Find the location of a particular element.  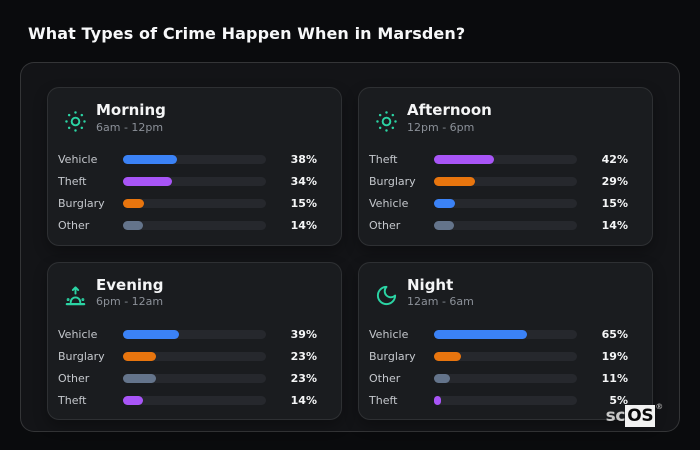

crime-bar-row: Vehicle 65% is located at coordinates (498, 334).